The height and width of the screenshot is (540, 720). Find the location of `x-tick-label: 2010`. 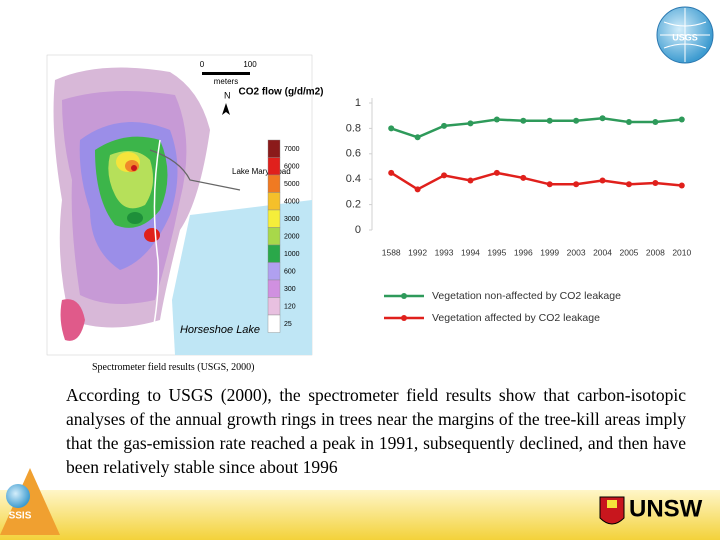

x-tick-label: 2010 is located at coordinates (681, 252).